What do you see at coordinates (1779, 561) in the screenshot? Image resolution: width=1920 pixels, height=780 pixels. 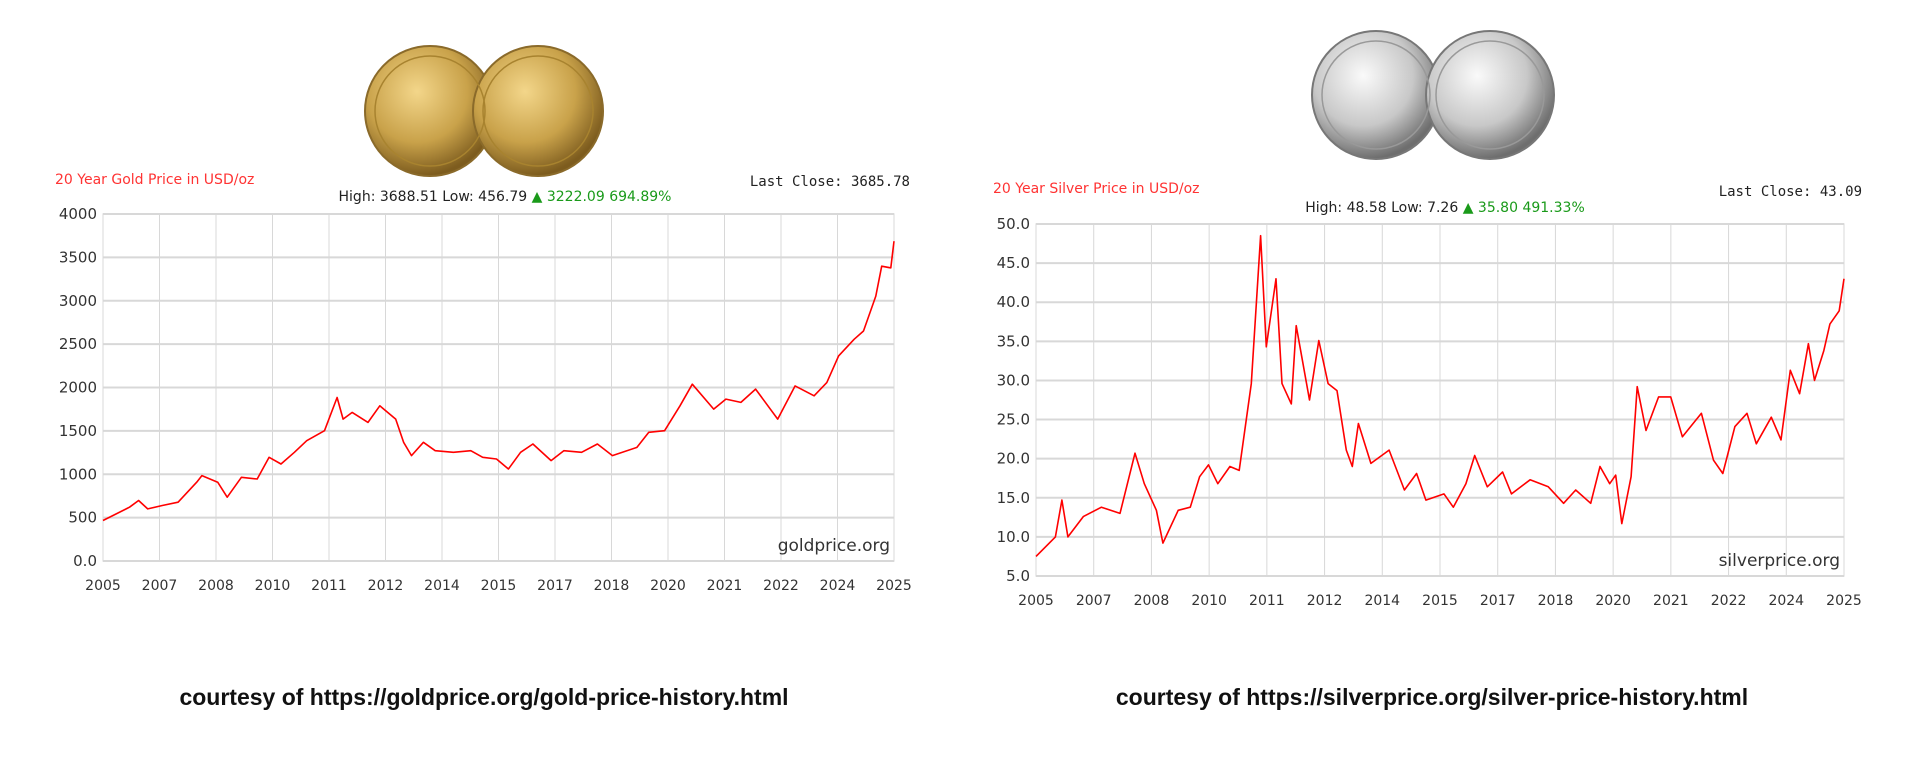 I see `silver-watermark: silverprice.org` at bounding box center [1779, 561].